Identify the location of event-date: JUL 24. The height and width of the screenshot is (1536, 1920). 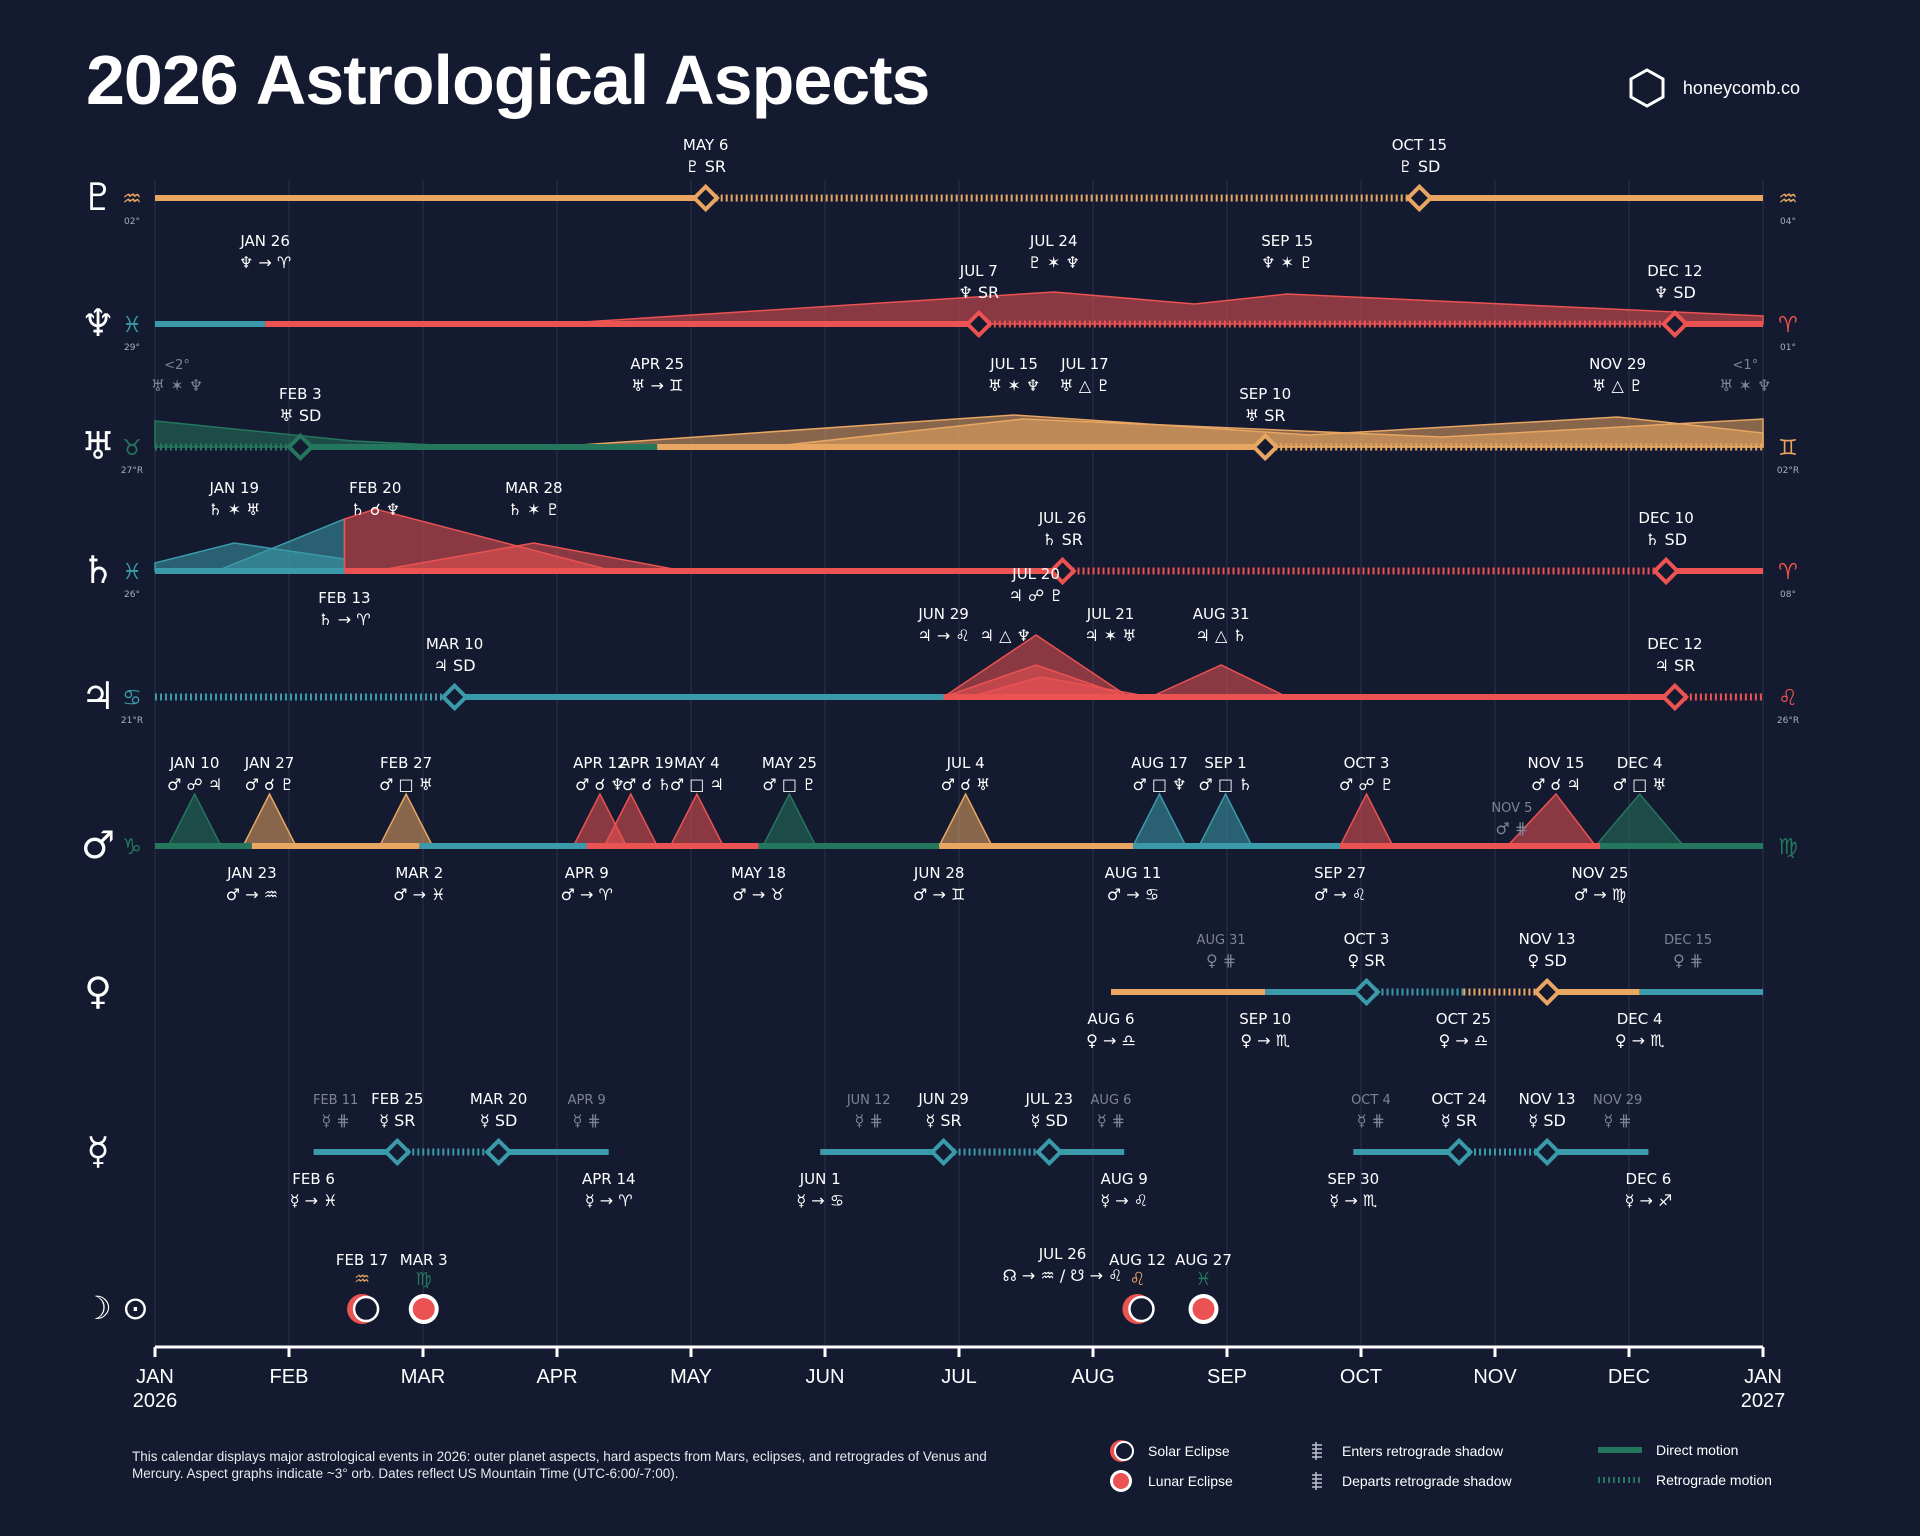
(1053, 241).